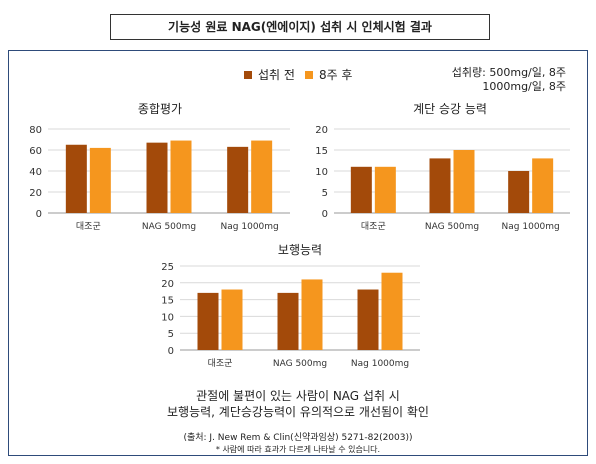 The width and height of the screenshot is (596, 464). What do you see at coordinates (300, 364) in the screenshot?
I see `x-tick-label-walking: NAG 500mg` at bounding box center [300, 364].